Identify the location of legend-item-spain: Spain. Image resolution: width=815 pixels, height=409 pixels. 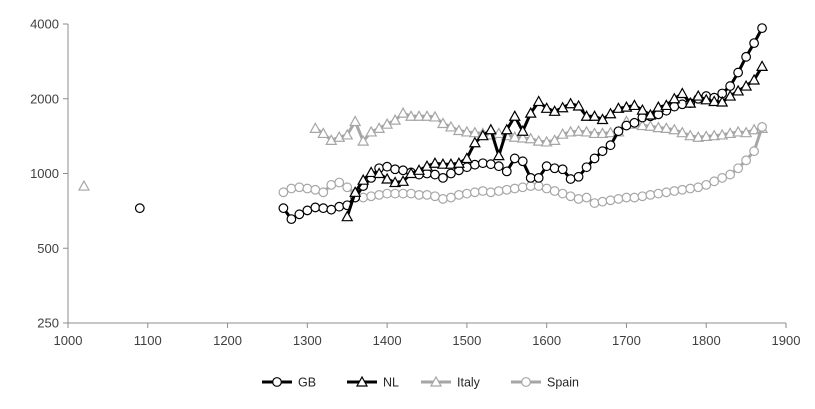
(545, 383).